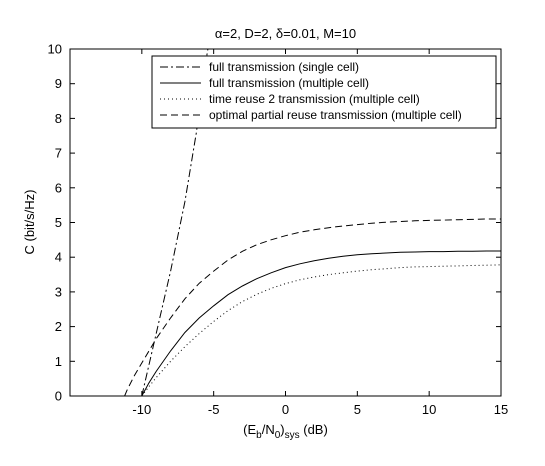 This screenshot has width=545, height=466. I want to click on y-tick-label: 3, so click(58, 291).